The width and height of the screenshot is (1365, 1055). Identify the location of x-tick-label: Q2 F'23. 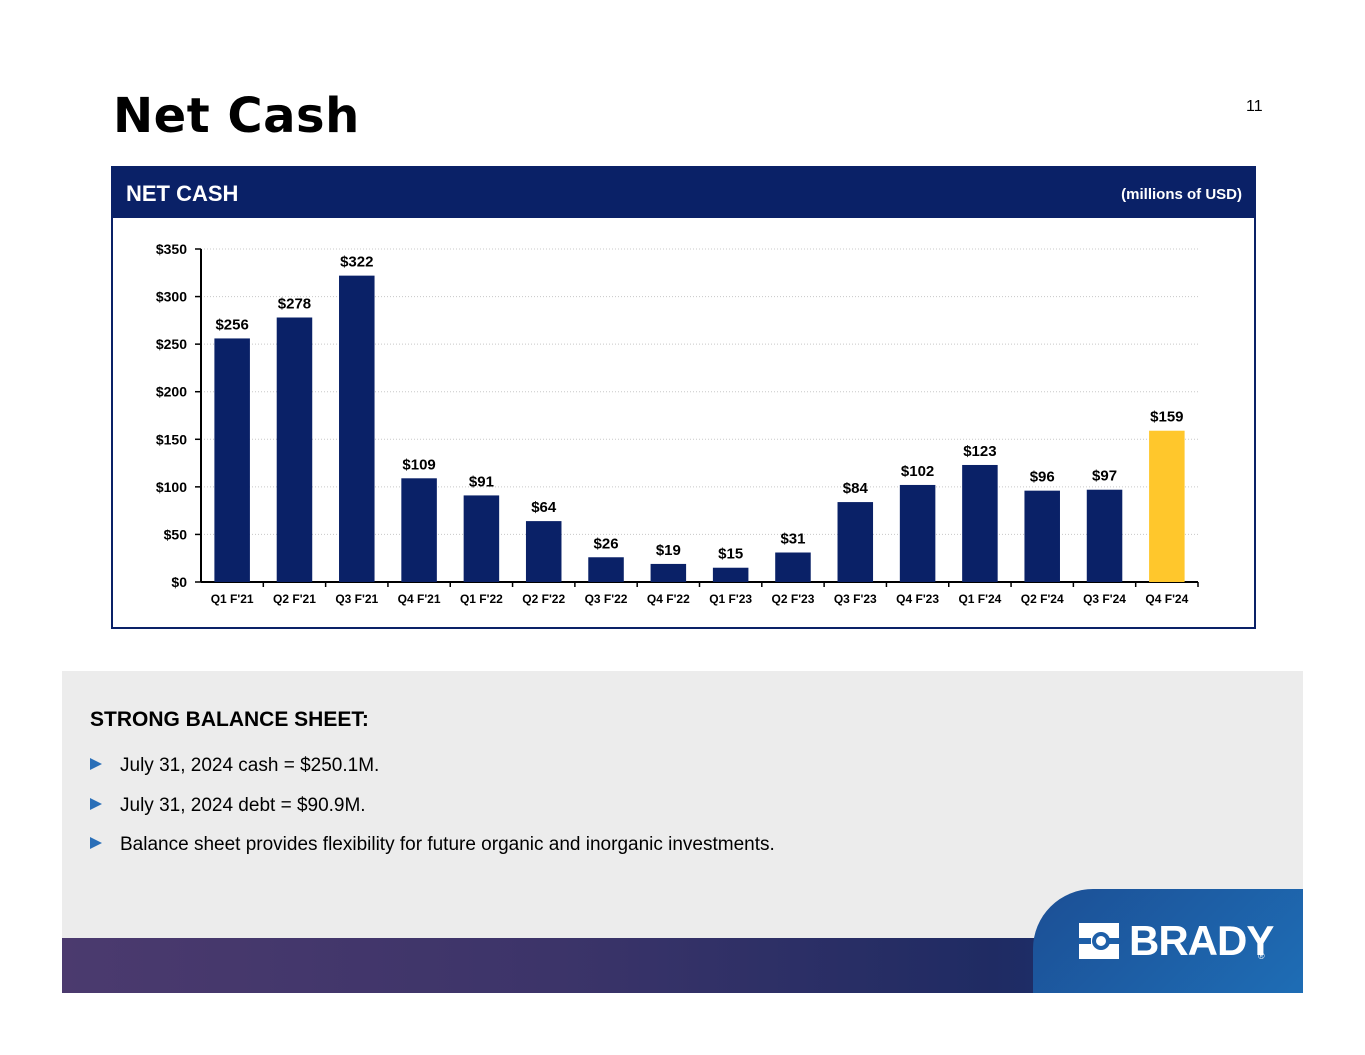
(793, 599).